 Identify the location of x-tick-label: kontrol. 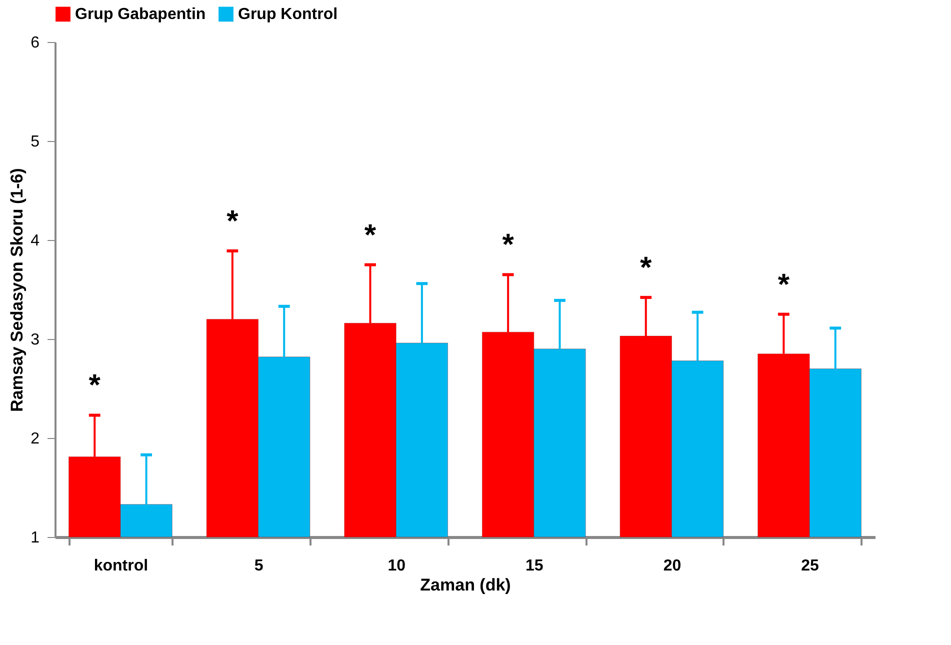
(121, 566).